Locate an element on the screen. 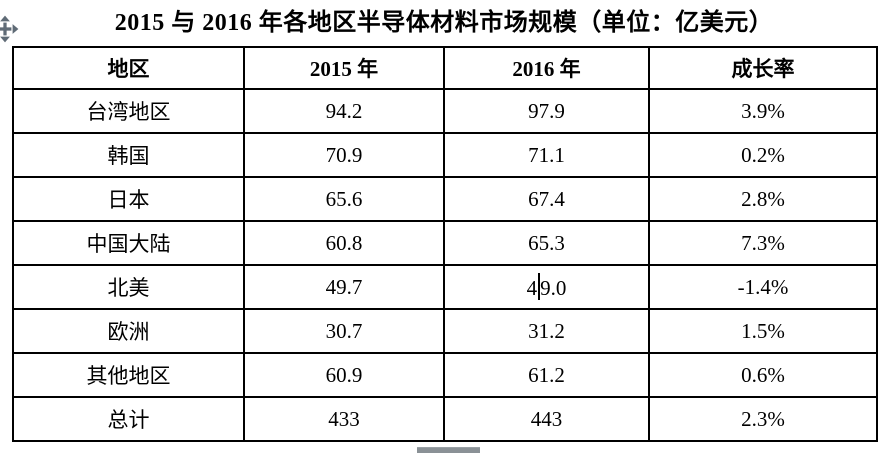 The width and height of the screenshot is (885, 453). table-row: 总计 433 443 2.3% is located at coordinates (445, 419).